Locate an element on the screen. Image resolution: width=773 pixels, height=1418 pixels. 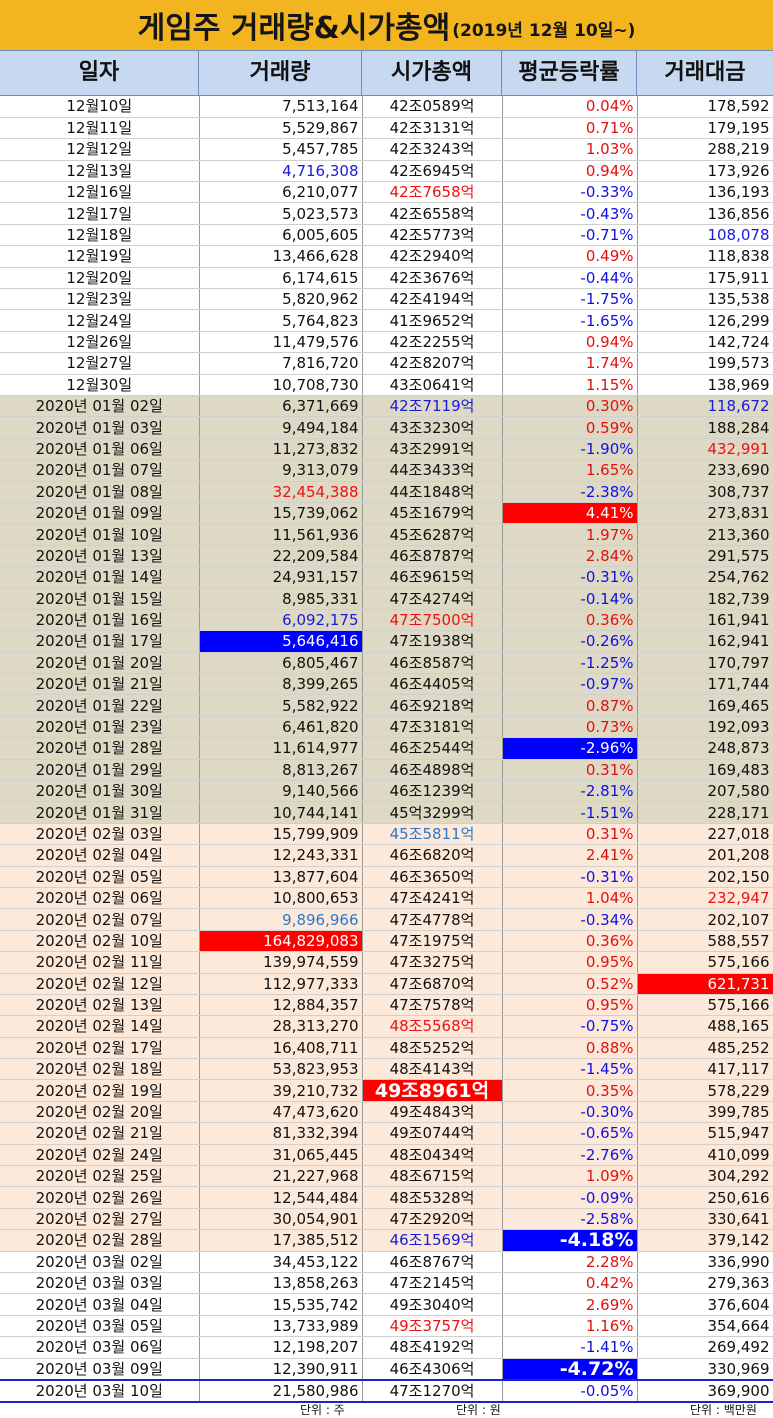
row-trade-amount: 199,573 is located at coordinates (705, 363).